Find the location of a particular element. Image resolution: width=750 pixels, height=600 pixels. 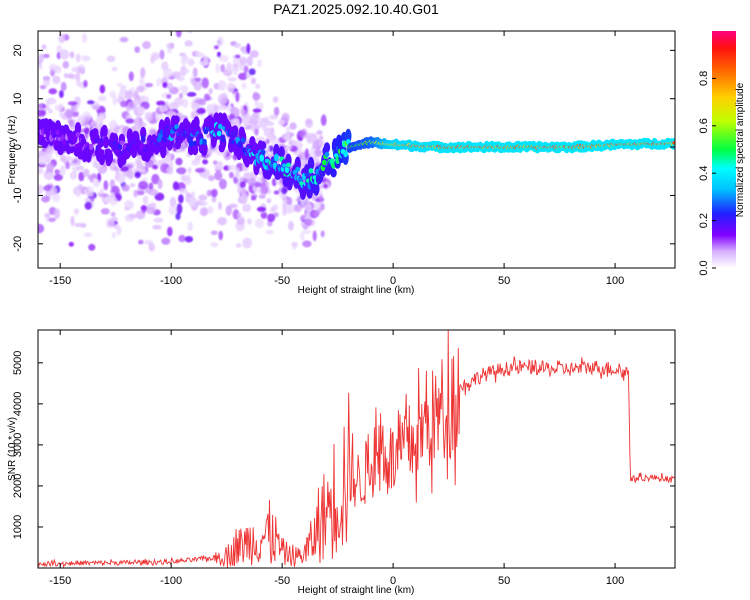

colorbar-label: Normalized spectral amplitude is located at coordinates (740, 149).